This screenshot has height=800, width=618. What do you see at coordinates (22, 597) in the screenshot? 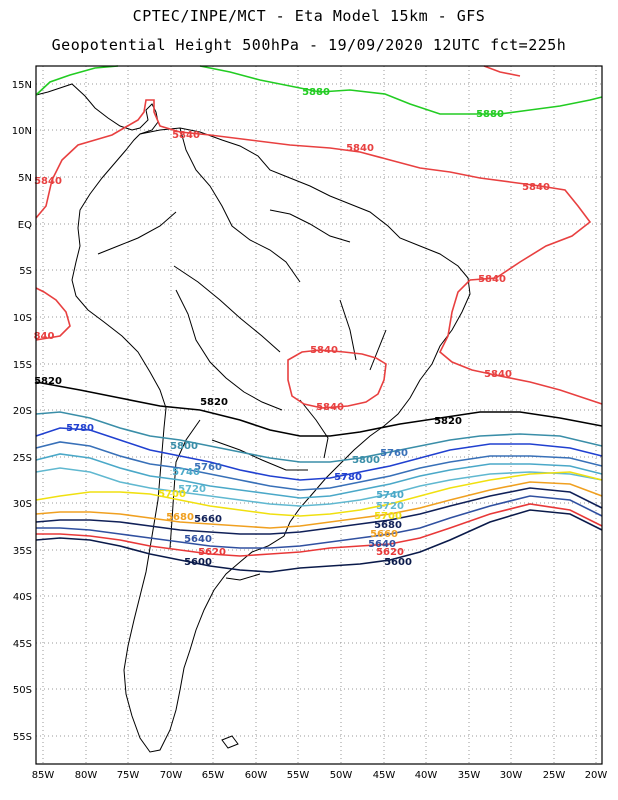
I see `lat-tick-label: 40S` at bounding box center [22, 597].